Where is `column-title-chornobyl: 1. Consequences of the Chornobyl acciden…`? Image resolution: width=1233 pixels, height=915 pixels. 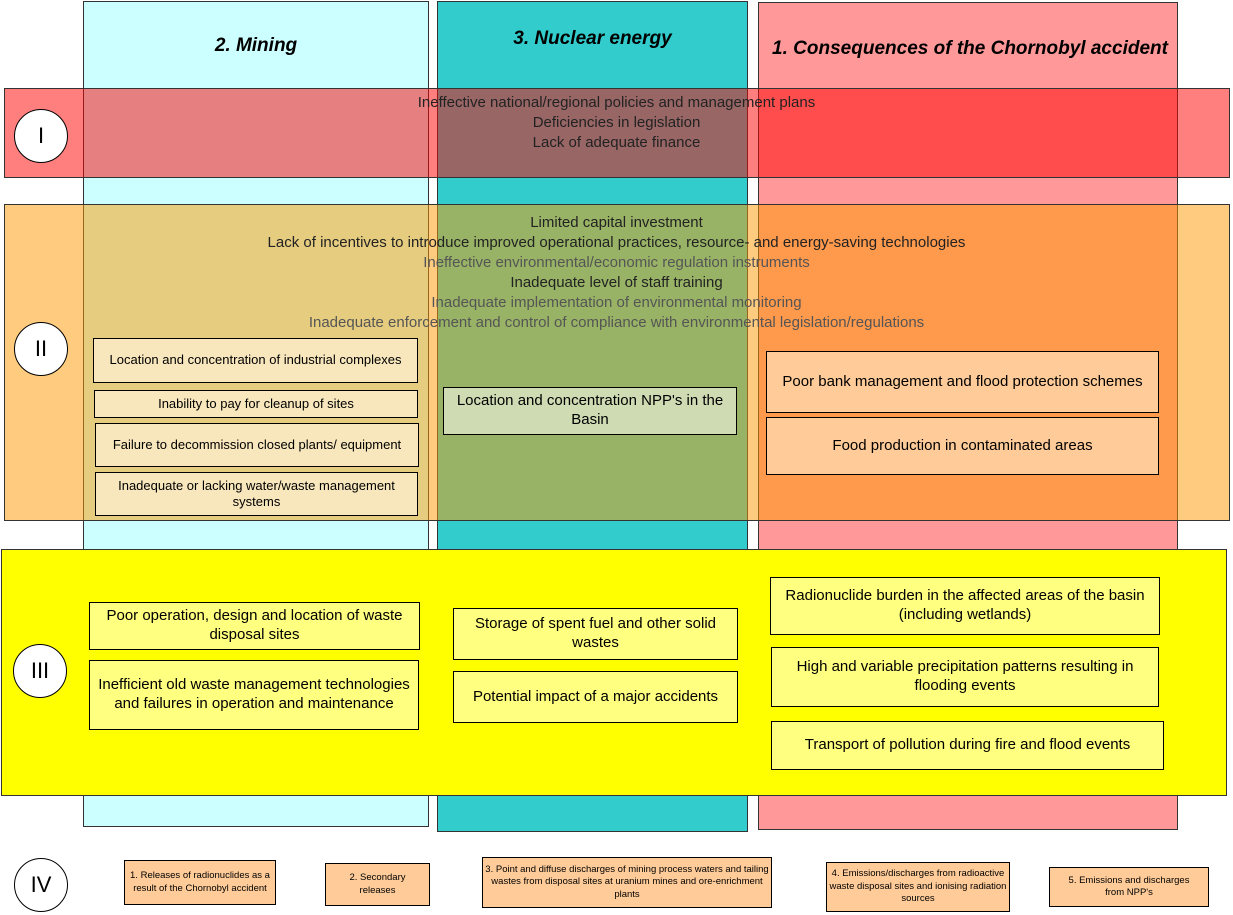 column-title-chornobyl: 1. Consequences of the Chornobyl acciden… is located at coordinates (970, 48).